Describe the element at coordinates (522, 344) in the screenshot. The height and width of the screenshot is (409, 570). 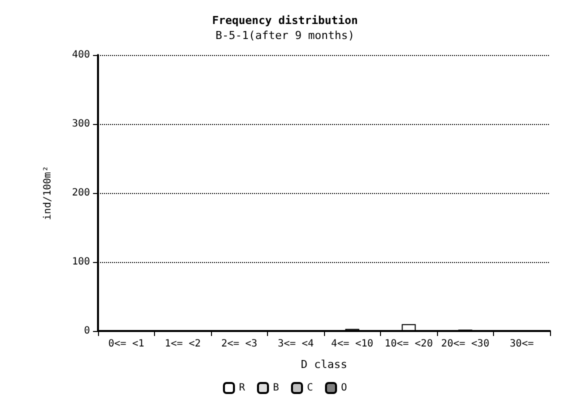
I see `x-tick-label: 30<=` at that location.